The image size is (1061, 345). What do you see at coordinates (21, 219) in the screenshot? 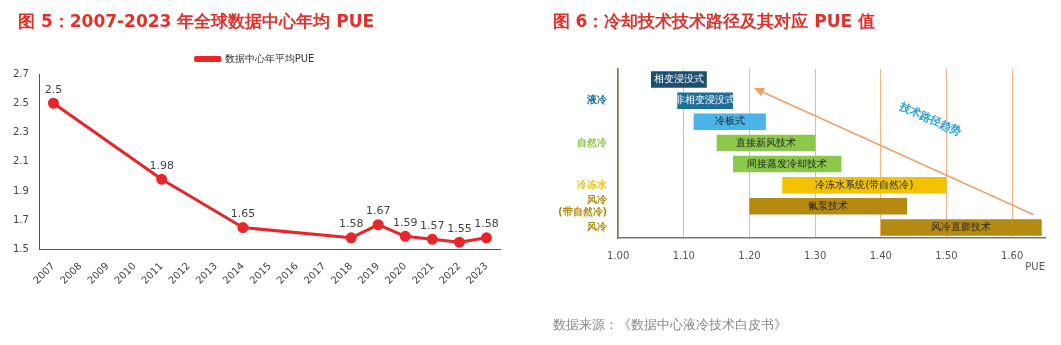
I see `y-tick-label: 1.7` at bounding box center [21, 219].